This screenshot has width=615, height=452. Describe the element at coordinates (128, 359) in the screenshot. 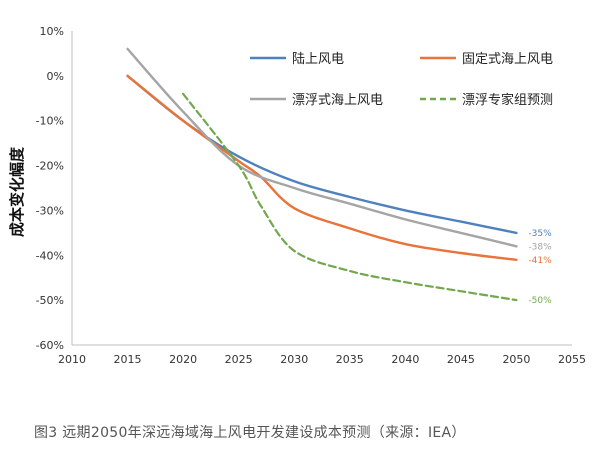

I see `x-tick-label: 2015` at that location.